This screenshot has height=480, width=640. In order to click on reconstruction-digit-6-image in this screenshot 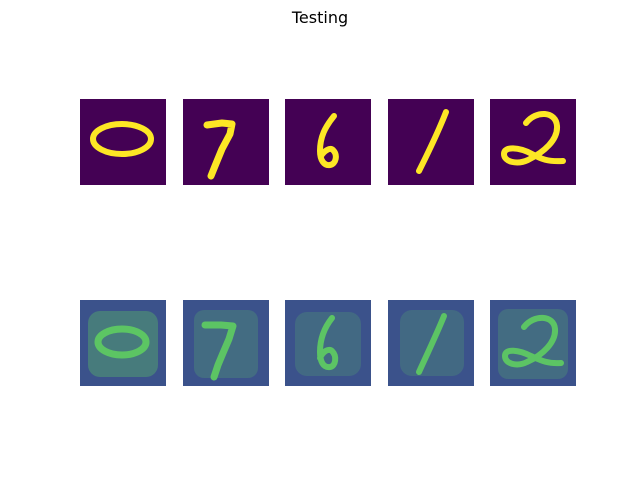, I will do `click(328, 343)`.